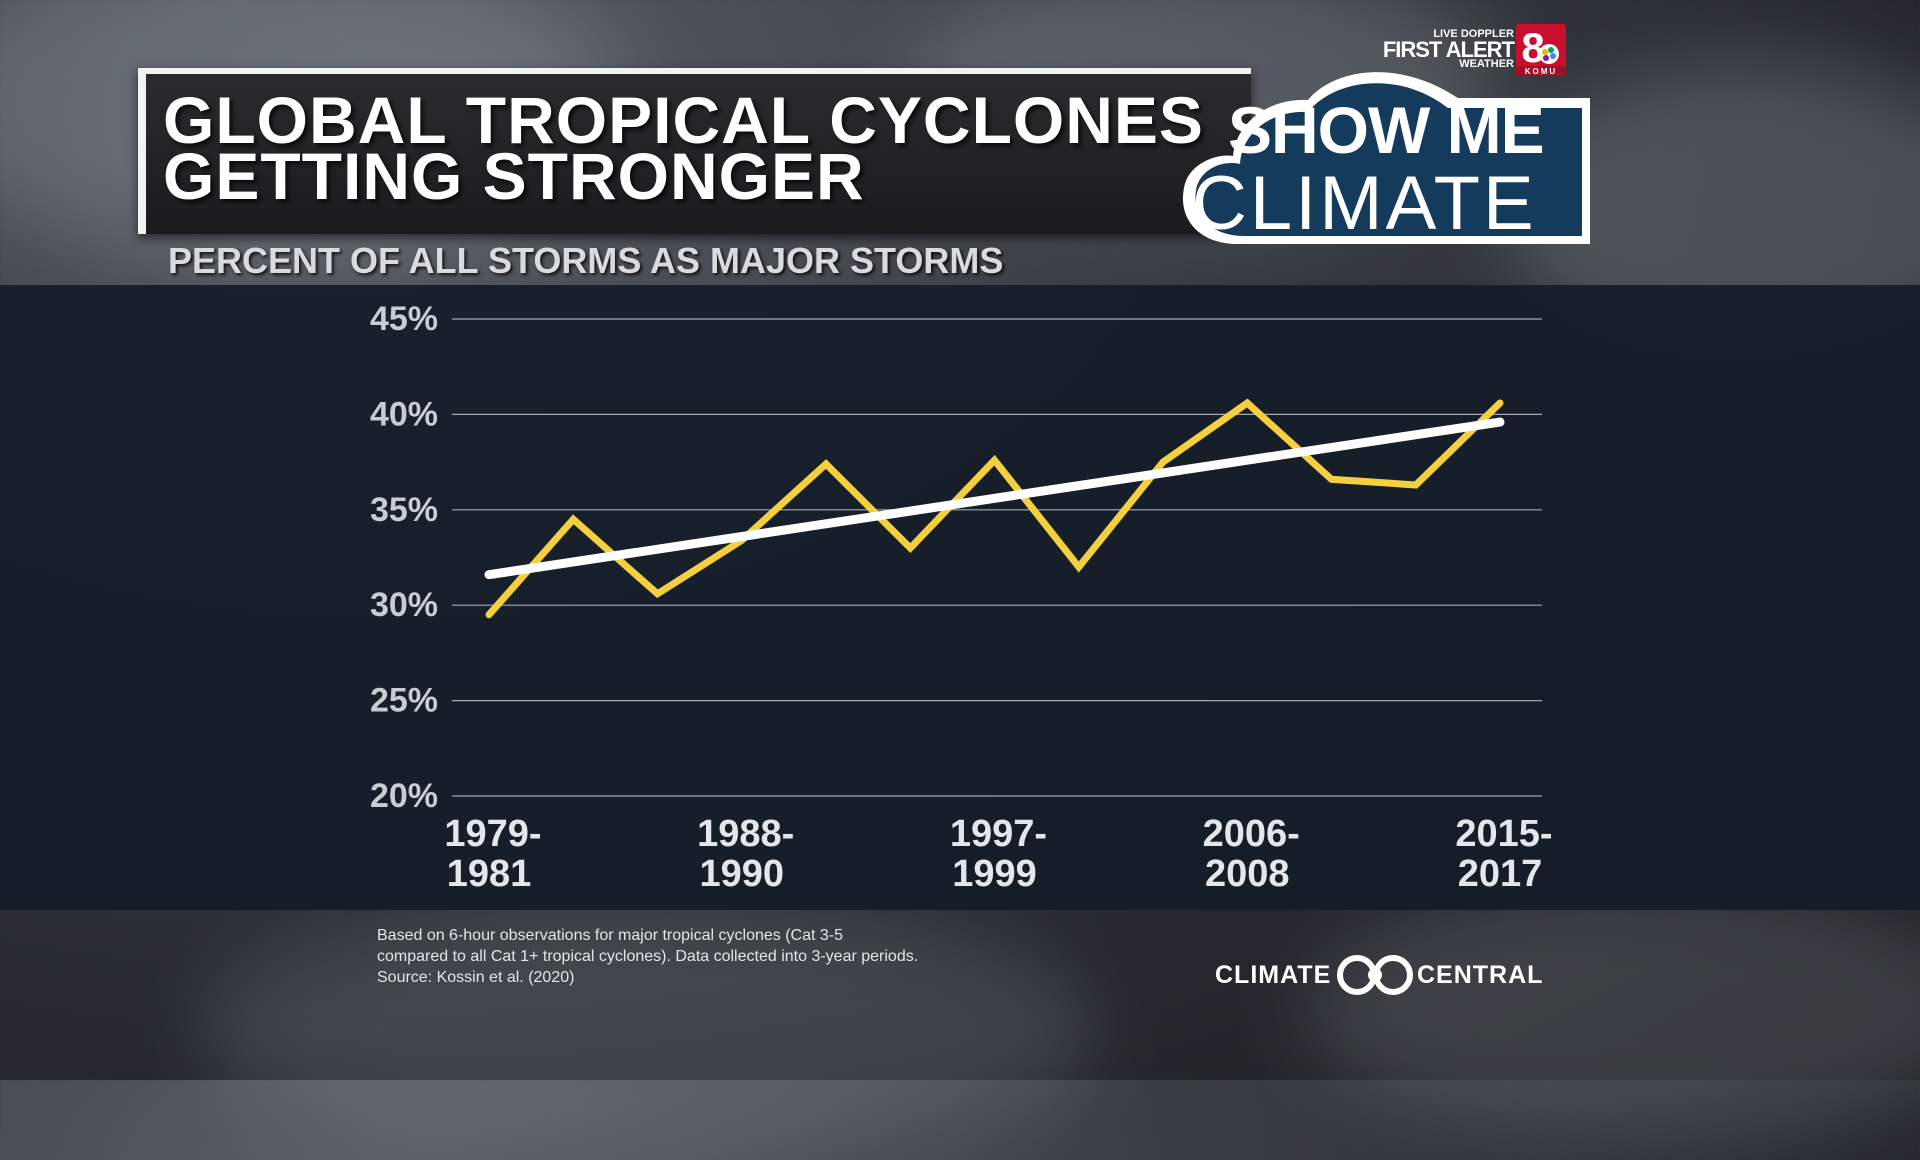 This screenshot has height=1160, width=1920. Describe the element at coordinates (1480, 975) in the screenshot. I see `cc-right-text: CENTRAL` at that location.